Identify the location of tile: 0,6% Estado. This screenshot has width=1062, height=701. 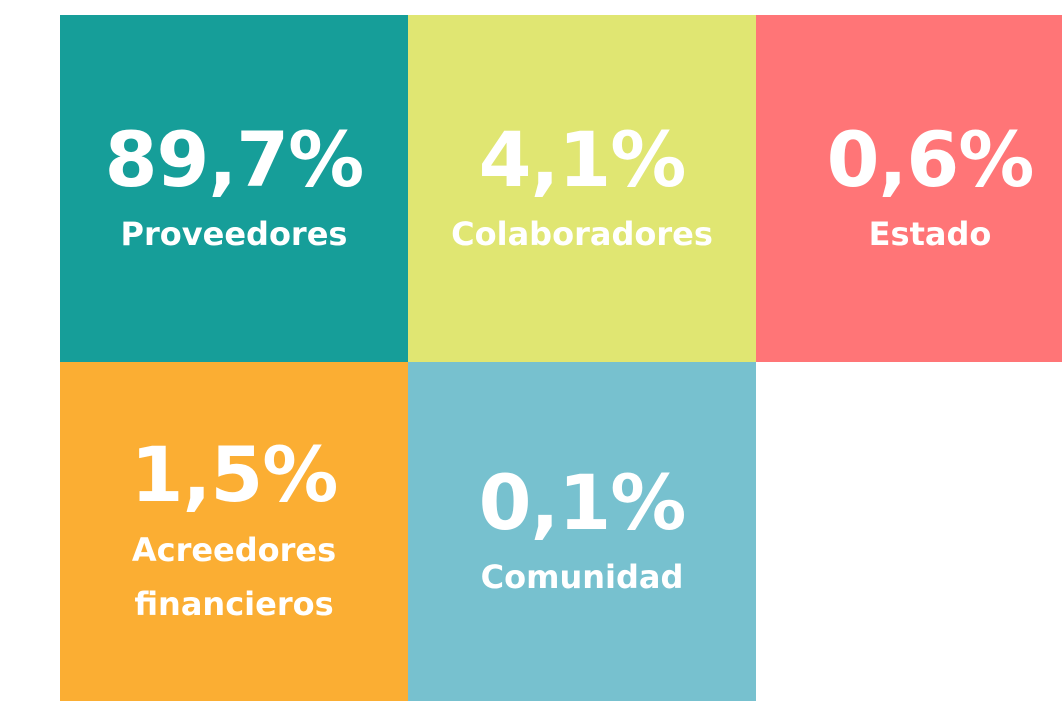
(909, 188).